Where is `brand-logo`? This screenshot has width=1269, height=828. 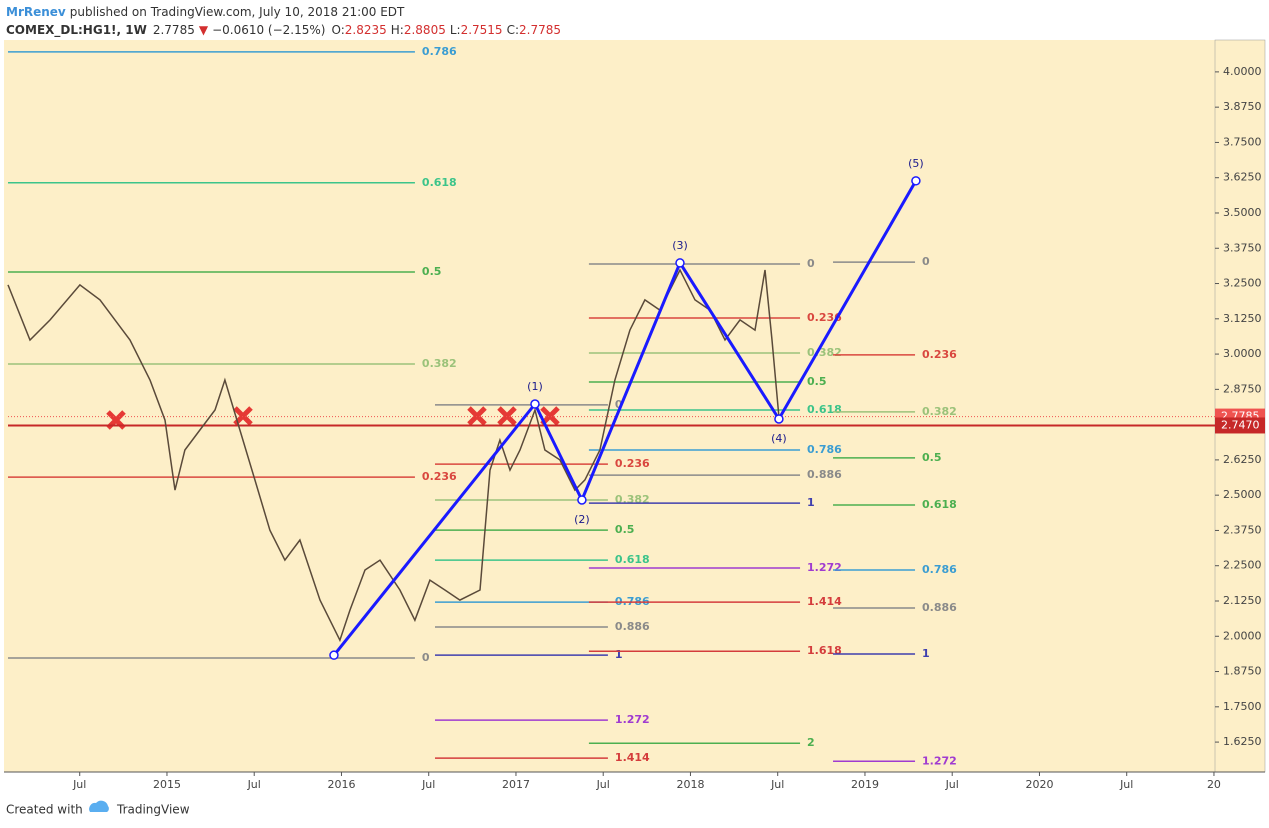
brand-logo is located at coordinates (99, 806).